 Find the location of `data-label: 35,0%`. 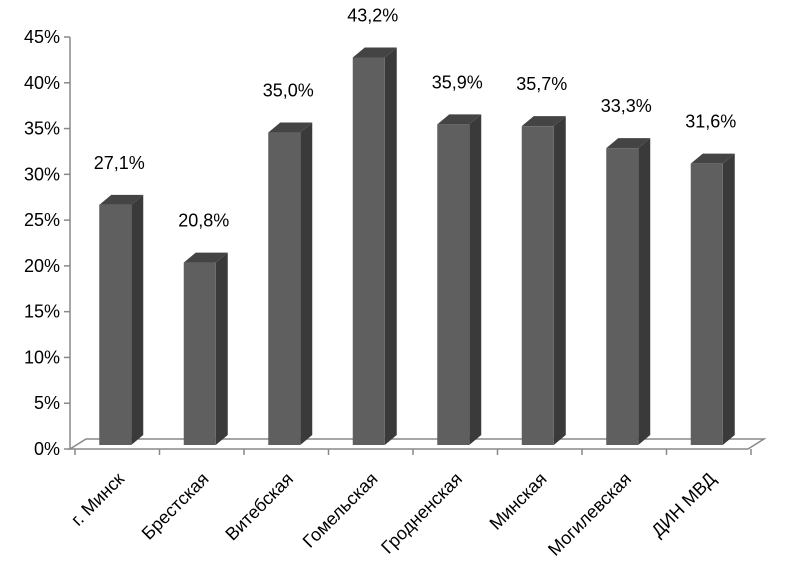

data-label: 35,0% is located at coordinates (288, 91).